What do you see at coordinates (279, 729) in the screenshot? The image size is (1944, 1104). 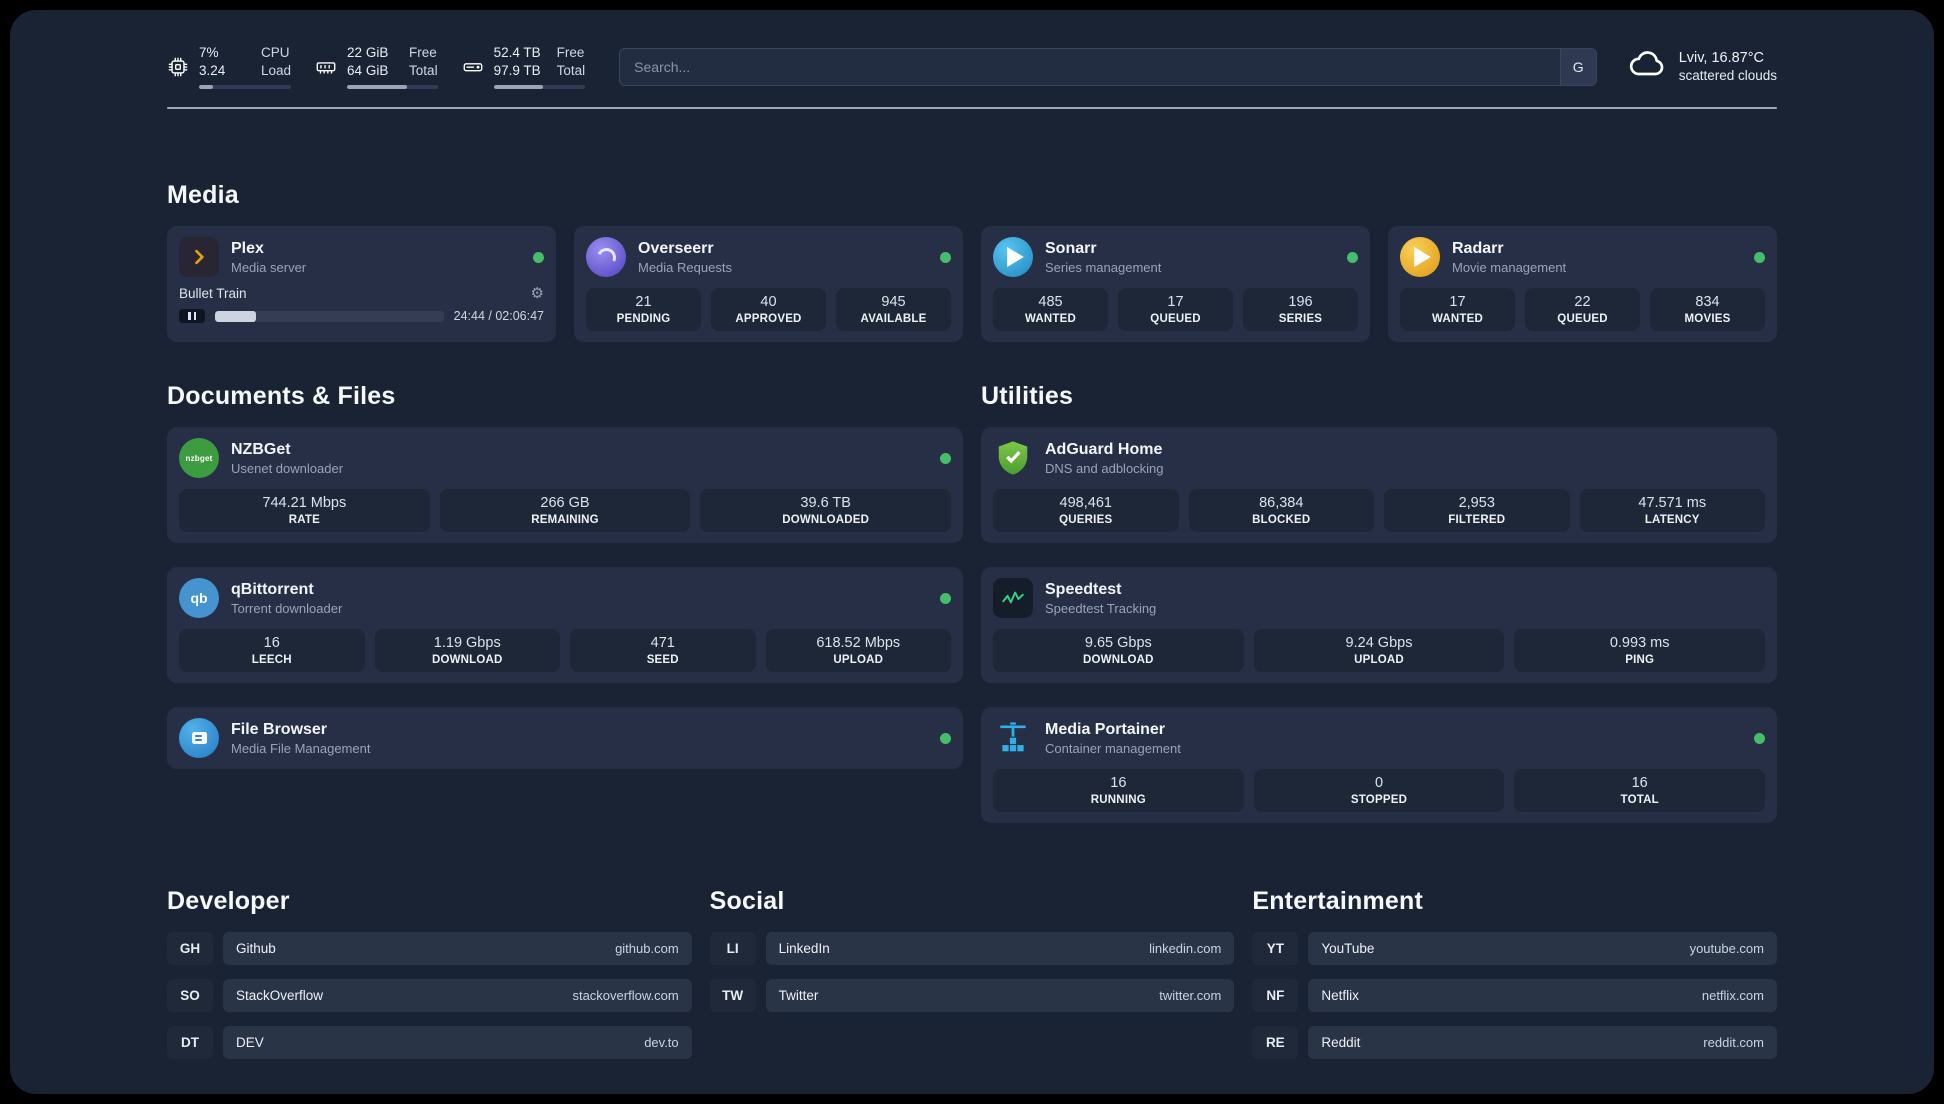 I see `app-name: File Browser` at bounding box center [279, 729].